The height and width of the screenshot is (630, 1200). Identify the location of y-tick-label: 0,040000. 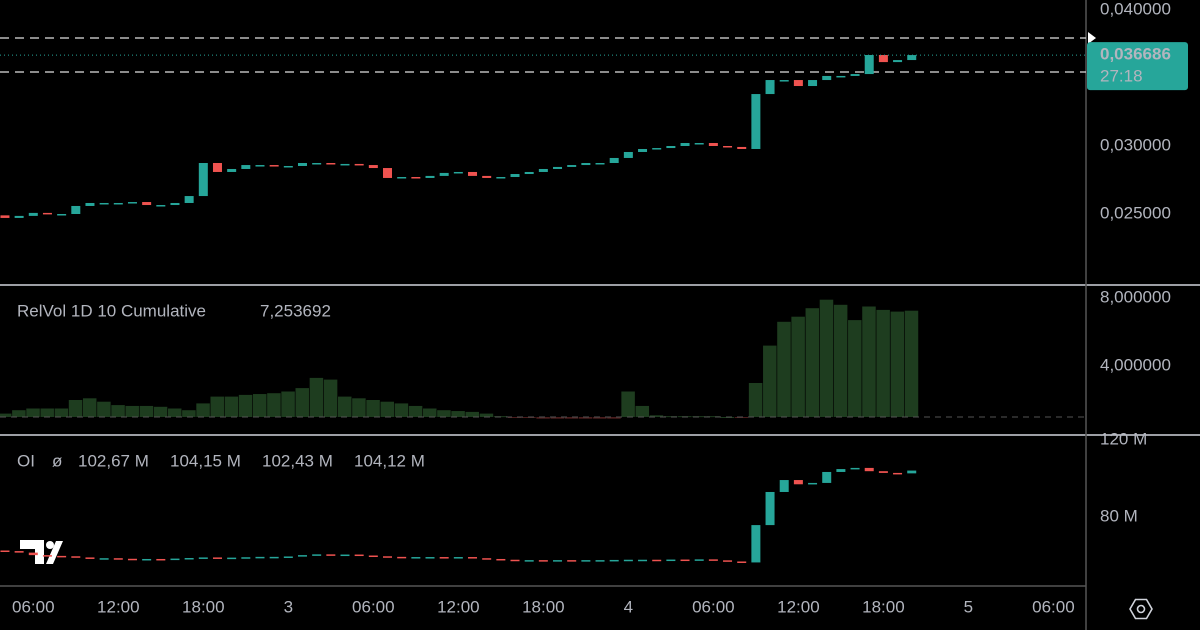
(1135, 9).